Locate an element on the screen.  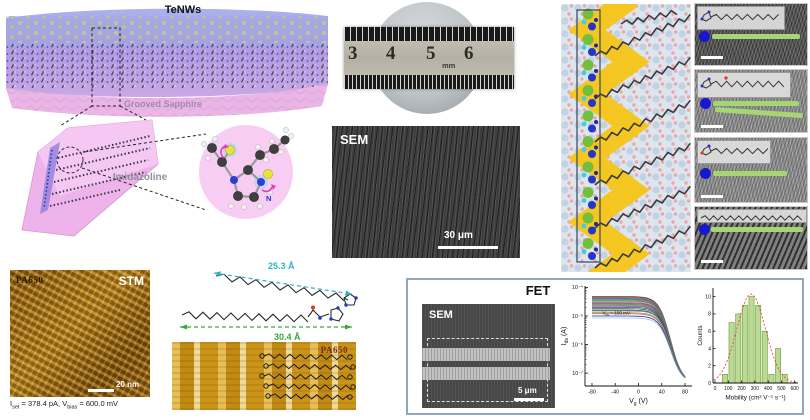
svg-text: 300 is located at coordinates (755, 389).